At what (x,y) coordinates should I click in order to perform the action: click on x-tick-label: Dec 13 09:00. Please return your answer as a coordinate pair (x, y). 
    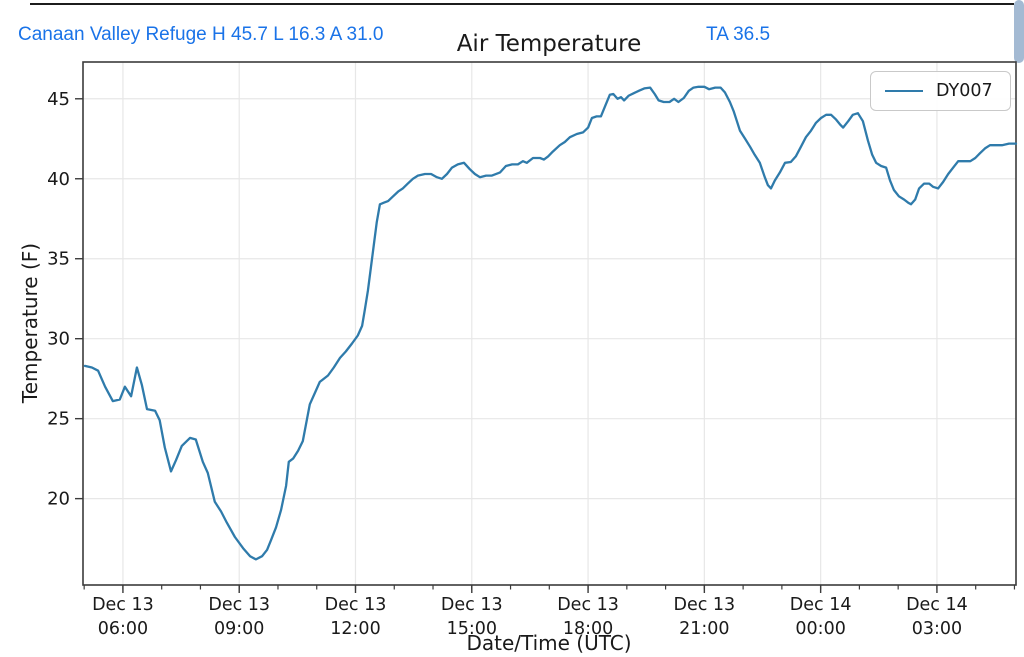
    Looking at the image, I should click on (239, 617).